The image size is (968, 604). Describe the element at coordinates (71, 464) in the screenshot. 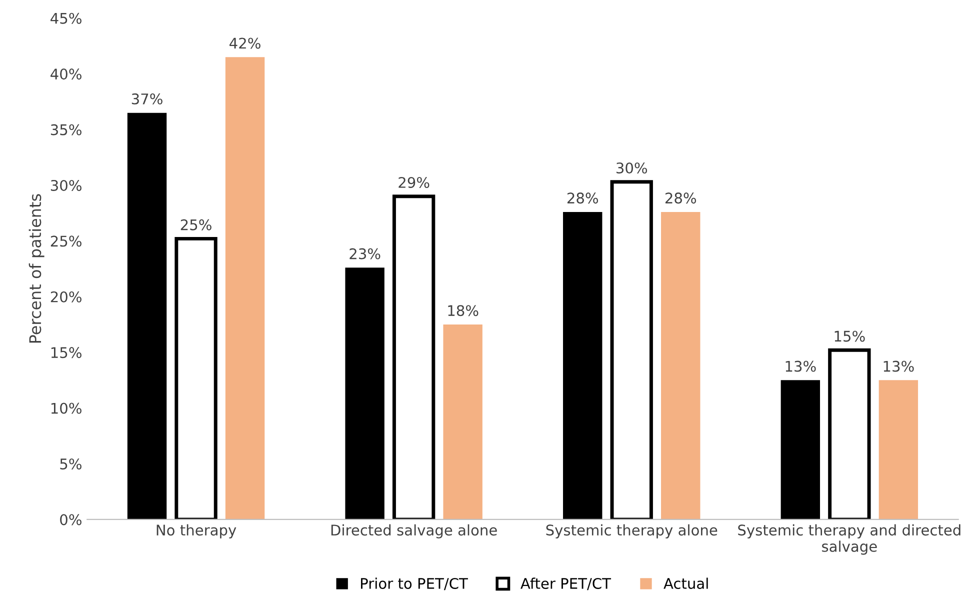

I see `y-tick-label: 5%` at that location.